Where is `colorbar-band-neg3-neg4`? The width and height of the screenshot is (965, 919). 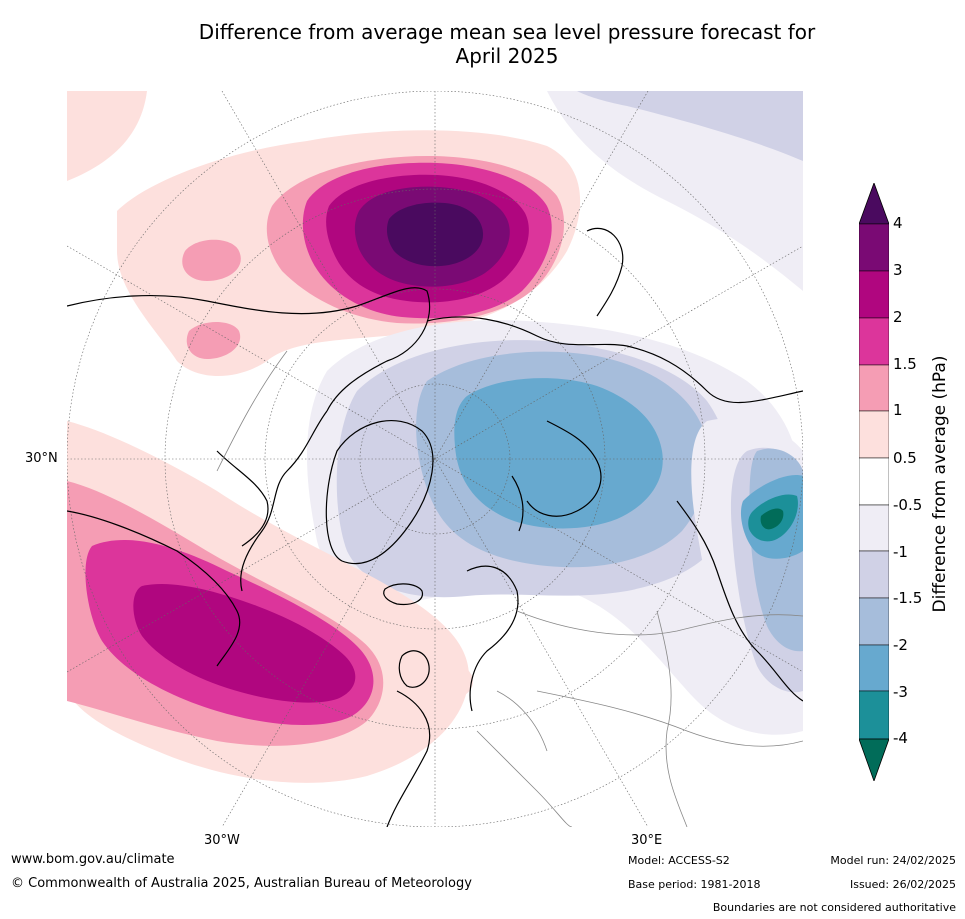 colorbar-band-neg3-neg4 is located at coordinates (874, 715).